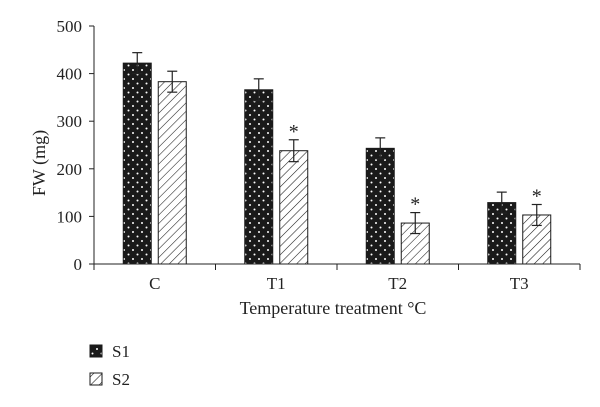 Image resolution: width=600 pixels, height=407 pixels. Describe the element at coordinates (415, 168) in the screenshot. I see `significance-marks: * * *` at that location.